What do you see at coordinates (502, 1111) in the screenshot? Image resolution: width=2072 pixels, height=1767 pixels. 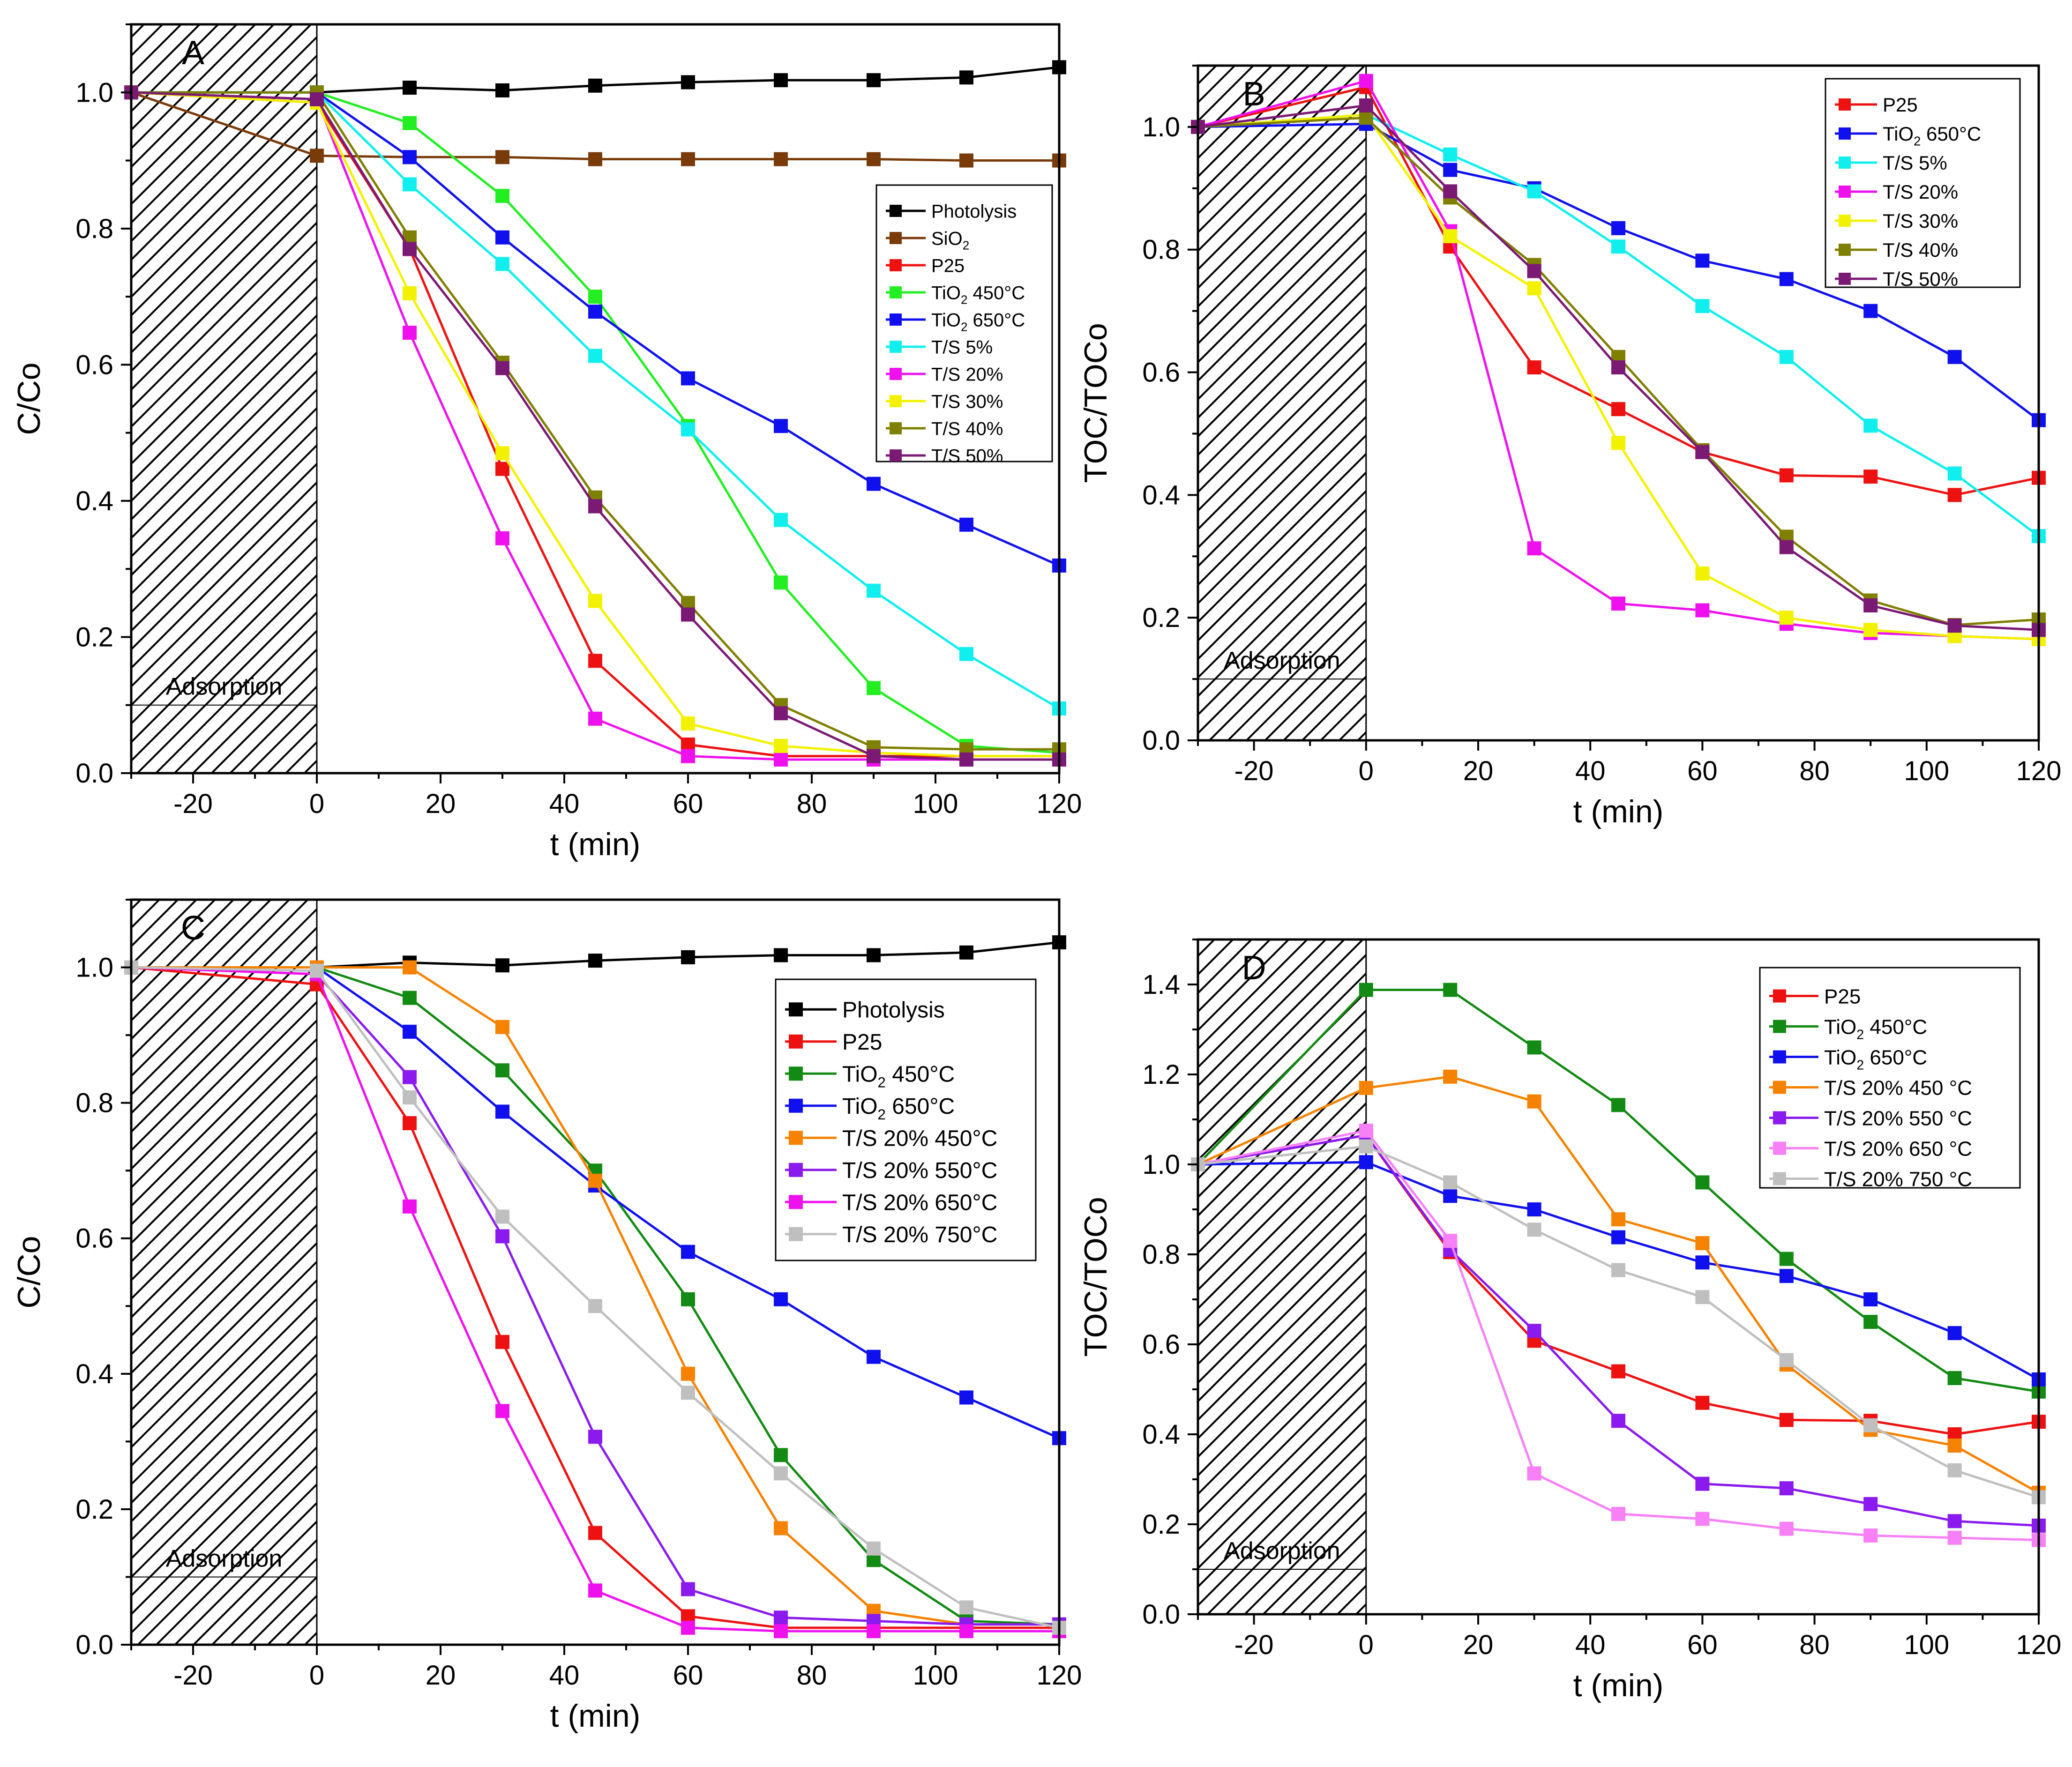 I see `panel-c-series-tio2-650-c-point` at bounding box center [502, 1111].